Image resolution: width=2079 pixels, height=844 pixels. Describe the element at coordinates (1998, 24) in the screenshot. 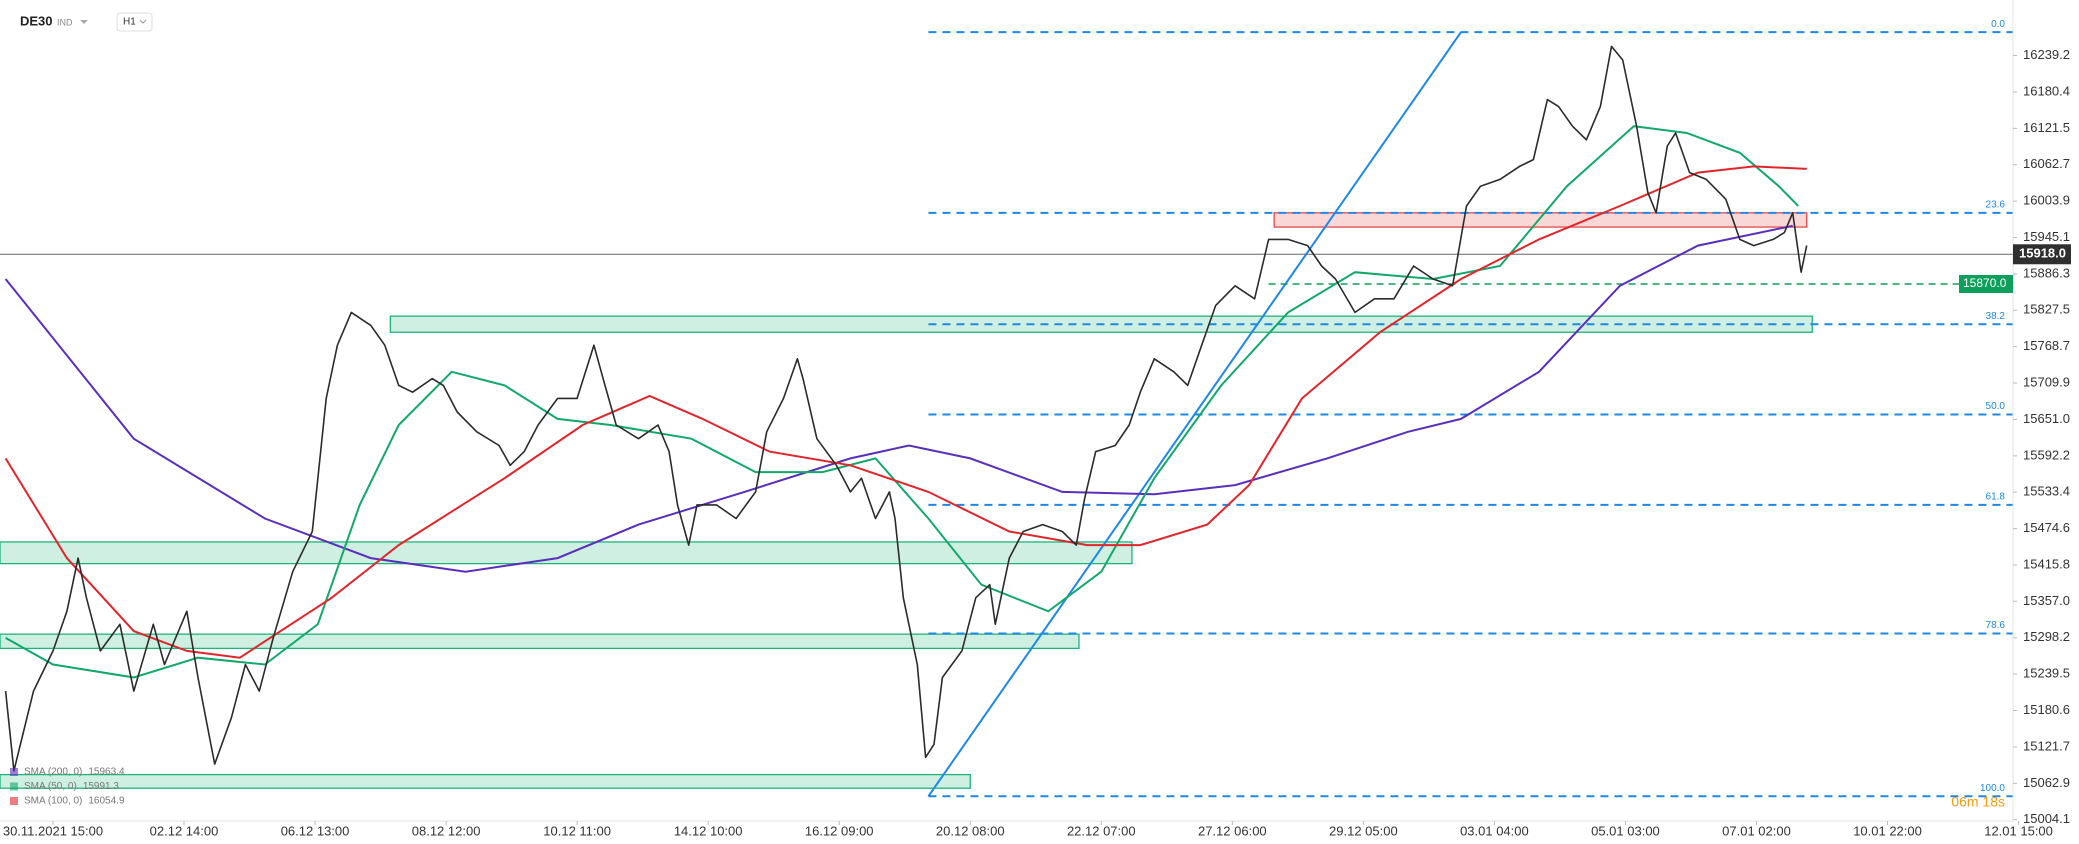

I see `fib-label: 0.0` at that location.